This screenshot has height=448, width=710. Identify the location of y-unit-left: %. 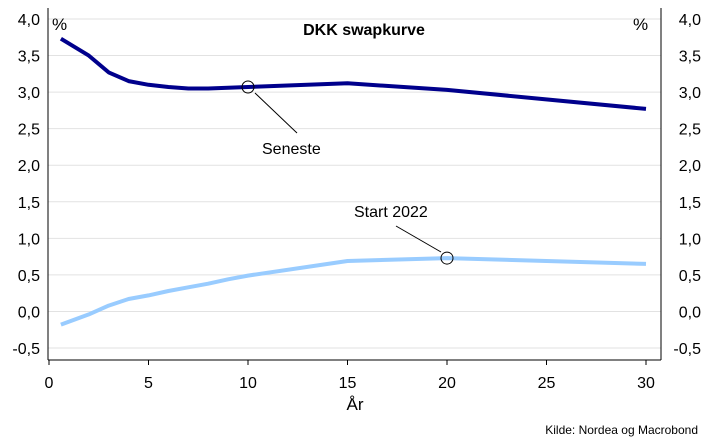
(59, 24).